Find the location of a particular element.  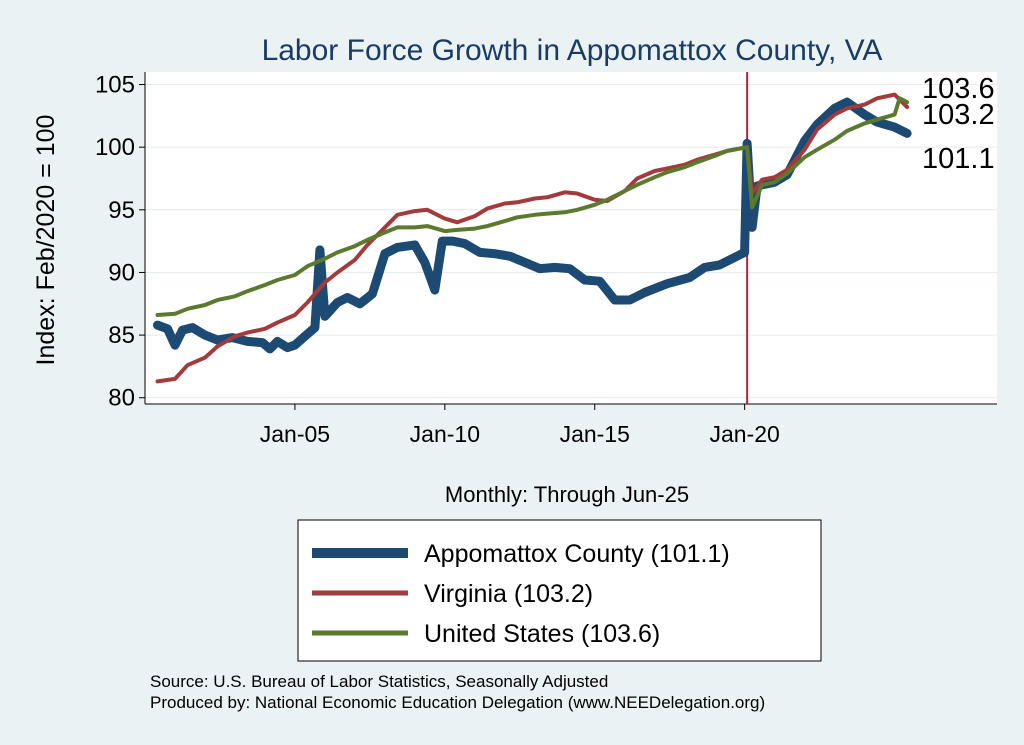

end-label: 103.2 is located at coordinates (958, 115).